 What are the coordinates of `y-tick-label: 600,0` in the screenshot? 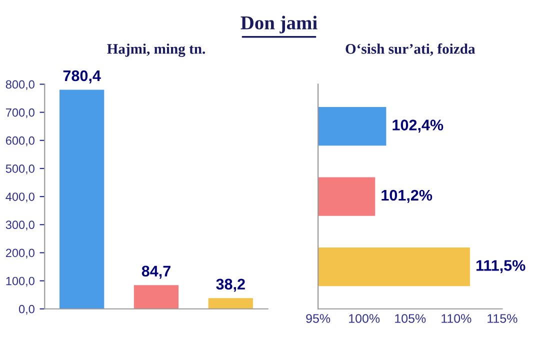 It's located at (20, 141).